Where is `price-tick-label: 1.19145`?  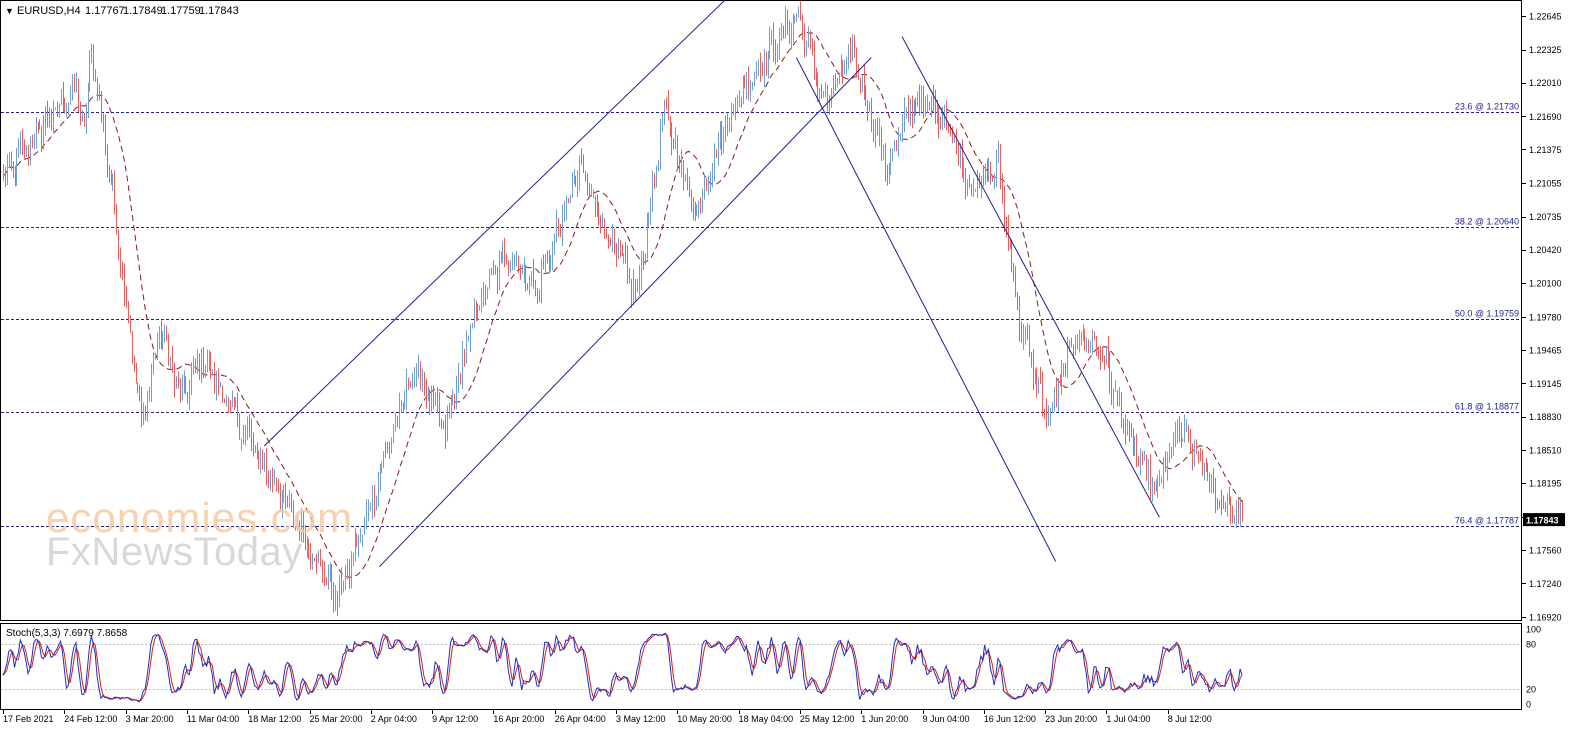 price-tick-label: 1.19145 is located at coordinates (1545, 384).